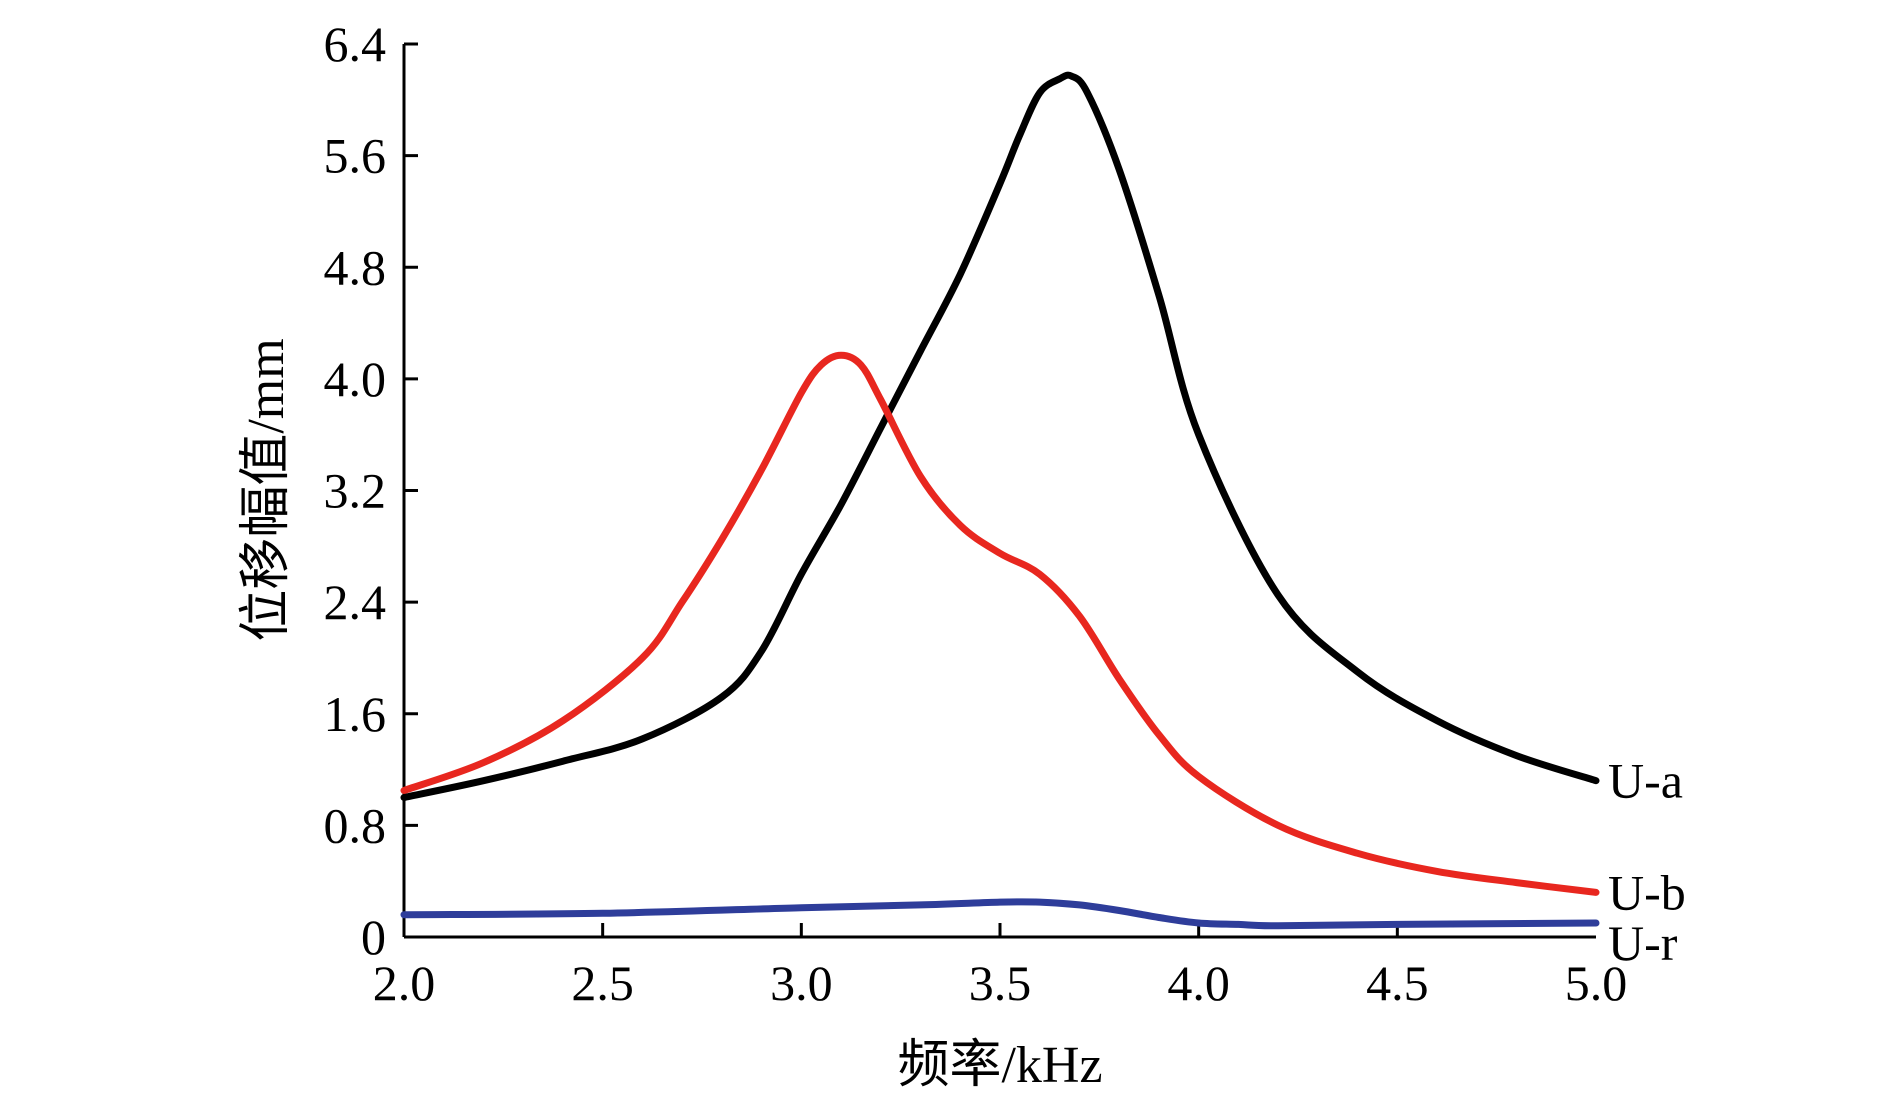 This screenshot has width=1889, height=1098. I want to click on y-tick-label: 0, so click(373, 937).